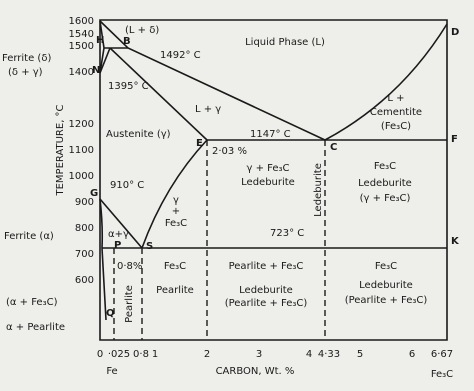 This screenshot has height=391, width=474. I want to click on x-tick-label: 0·8, so click(141, 354).